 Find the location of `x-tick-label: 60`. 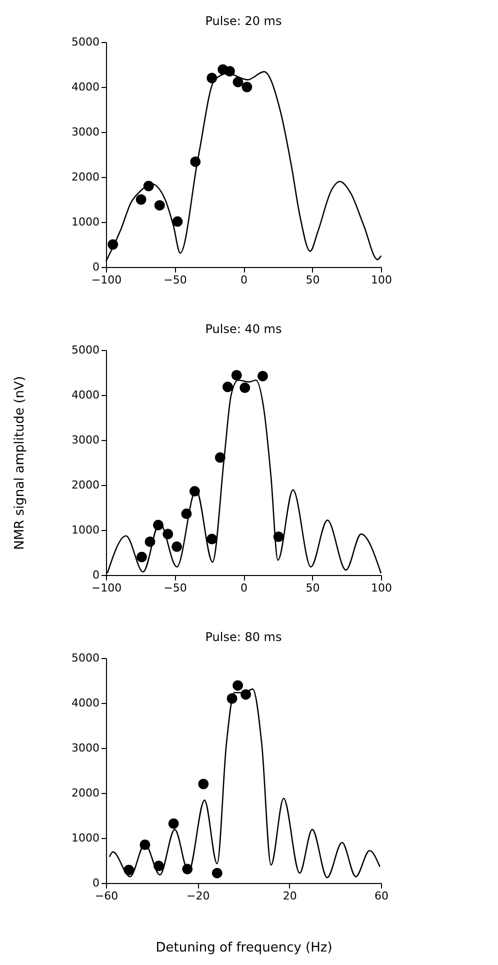

x-tick-label: 60 is located at coordinates (381, 896).